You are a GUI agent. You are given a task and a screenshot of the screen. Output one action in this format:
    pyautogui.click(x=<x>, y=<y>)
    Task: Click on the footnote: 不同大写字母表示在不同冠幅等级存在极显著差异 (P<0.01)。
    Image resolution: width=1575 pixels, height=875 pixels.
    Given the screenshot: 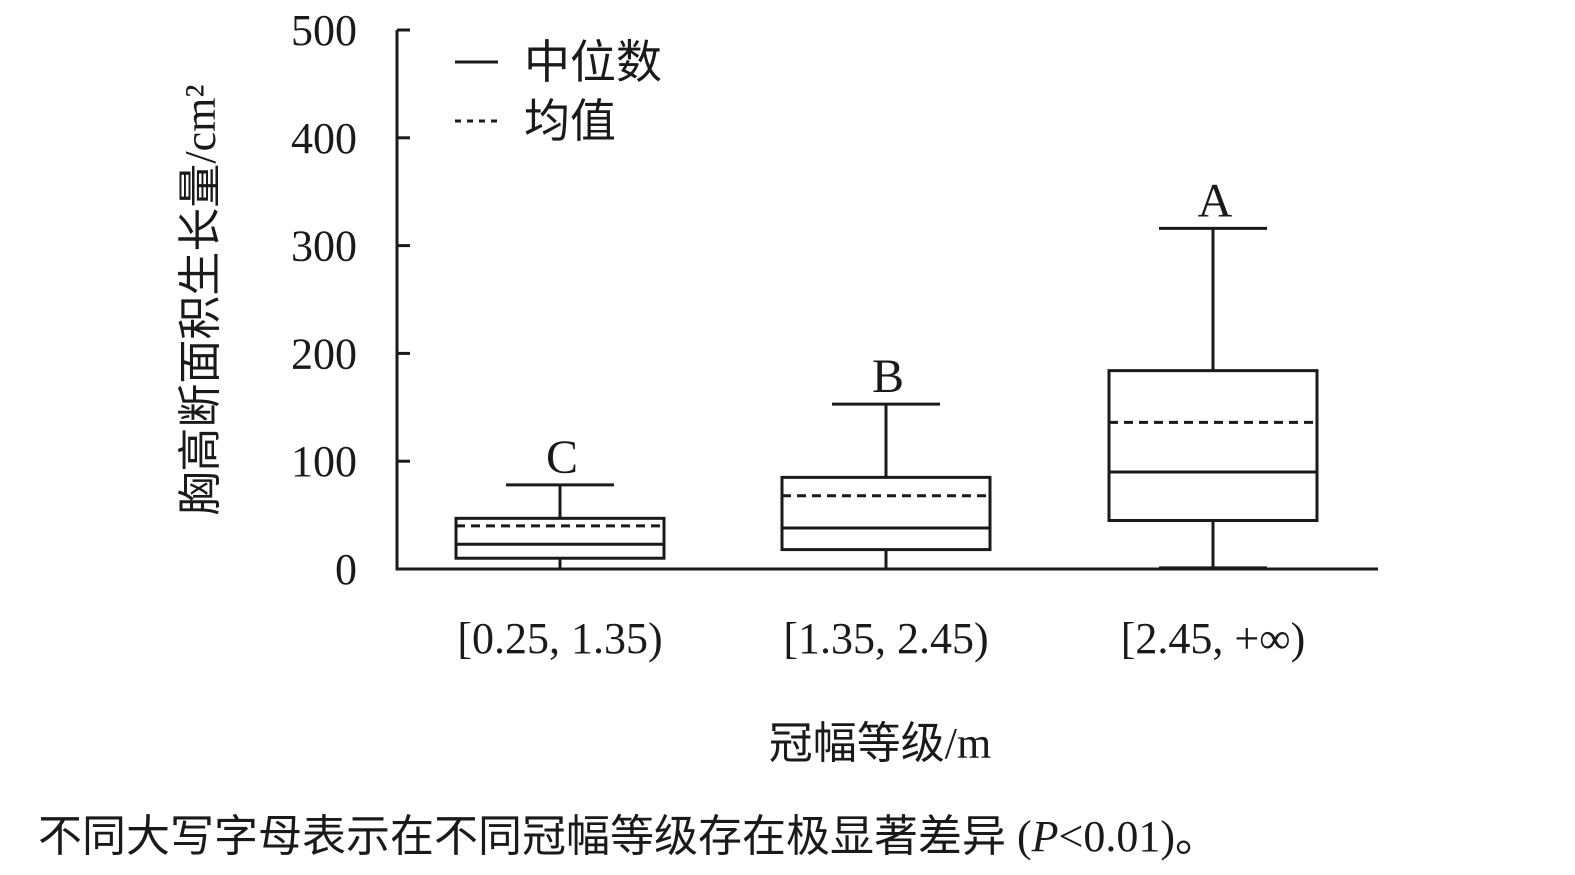 What is the action you would take?
    pyautogui.click(x=628, y=832)
    